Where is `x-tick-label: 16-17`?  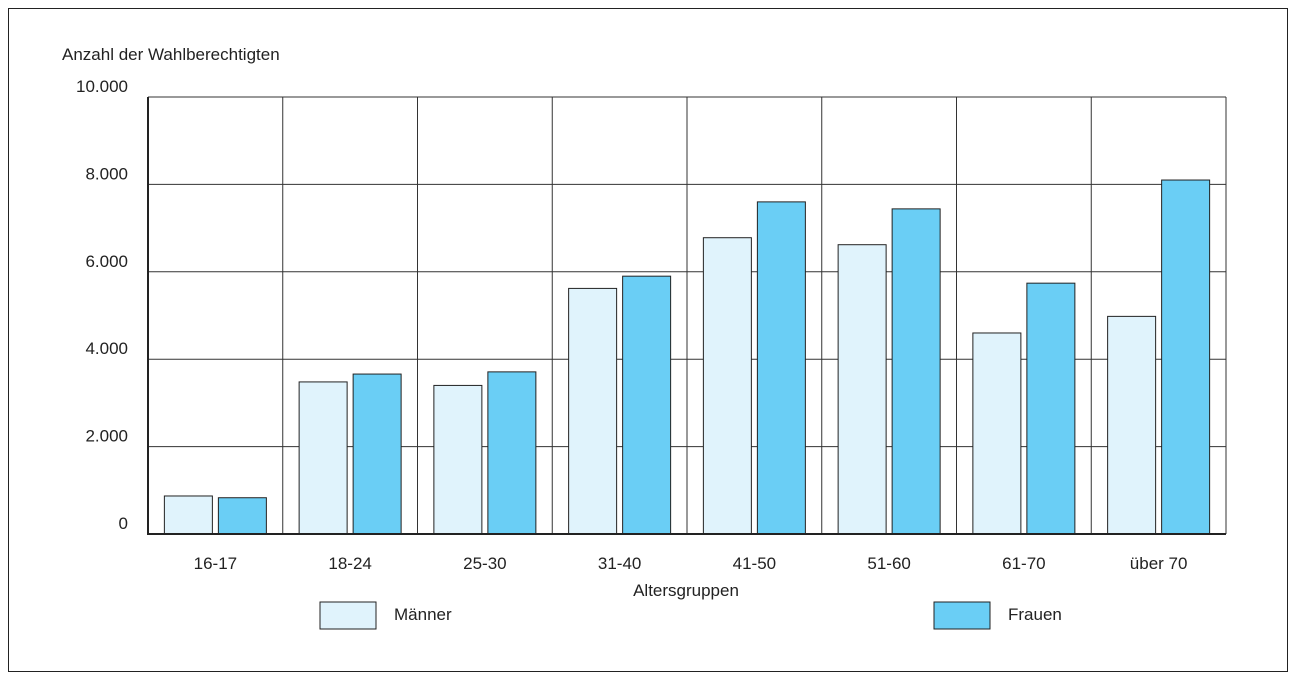
x-tick-label: 16-17 is located at coordinates (215, 563).